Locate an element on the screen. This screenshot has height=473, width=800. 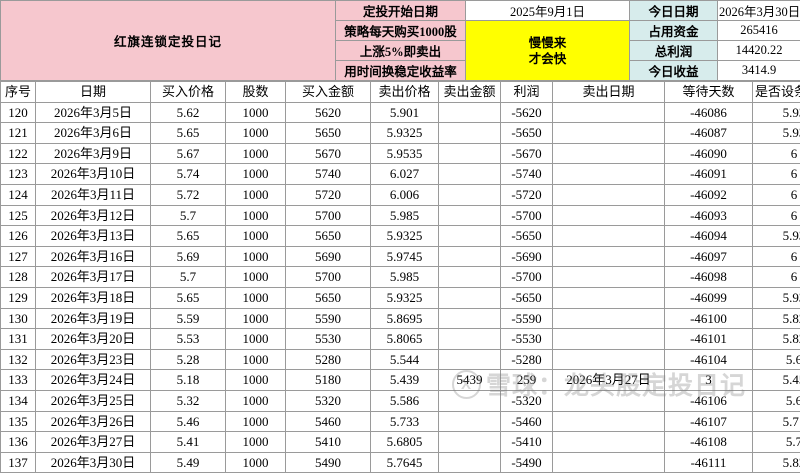
column-header-8: 卖出日期 is located at coordinates (609, 92).